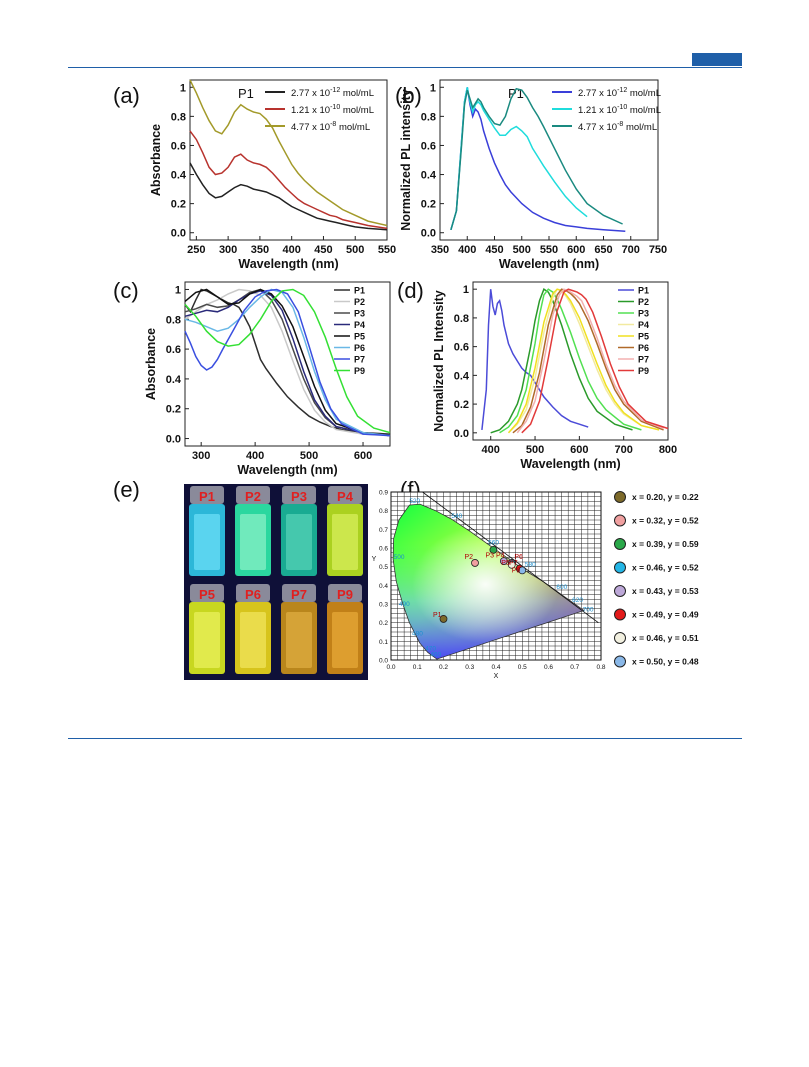  I want to click on cie-legend-entry: x = 0.39, y = 0.59, so click(665, 544).